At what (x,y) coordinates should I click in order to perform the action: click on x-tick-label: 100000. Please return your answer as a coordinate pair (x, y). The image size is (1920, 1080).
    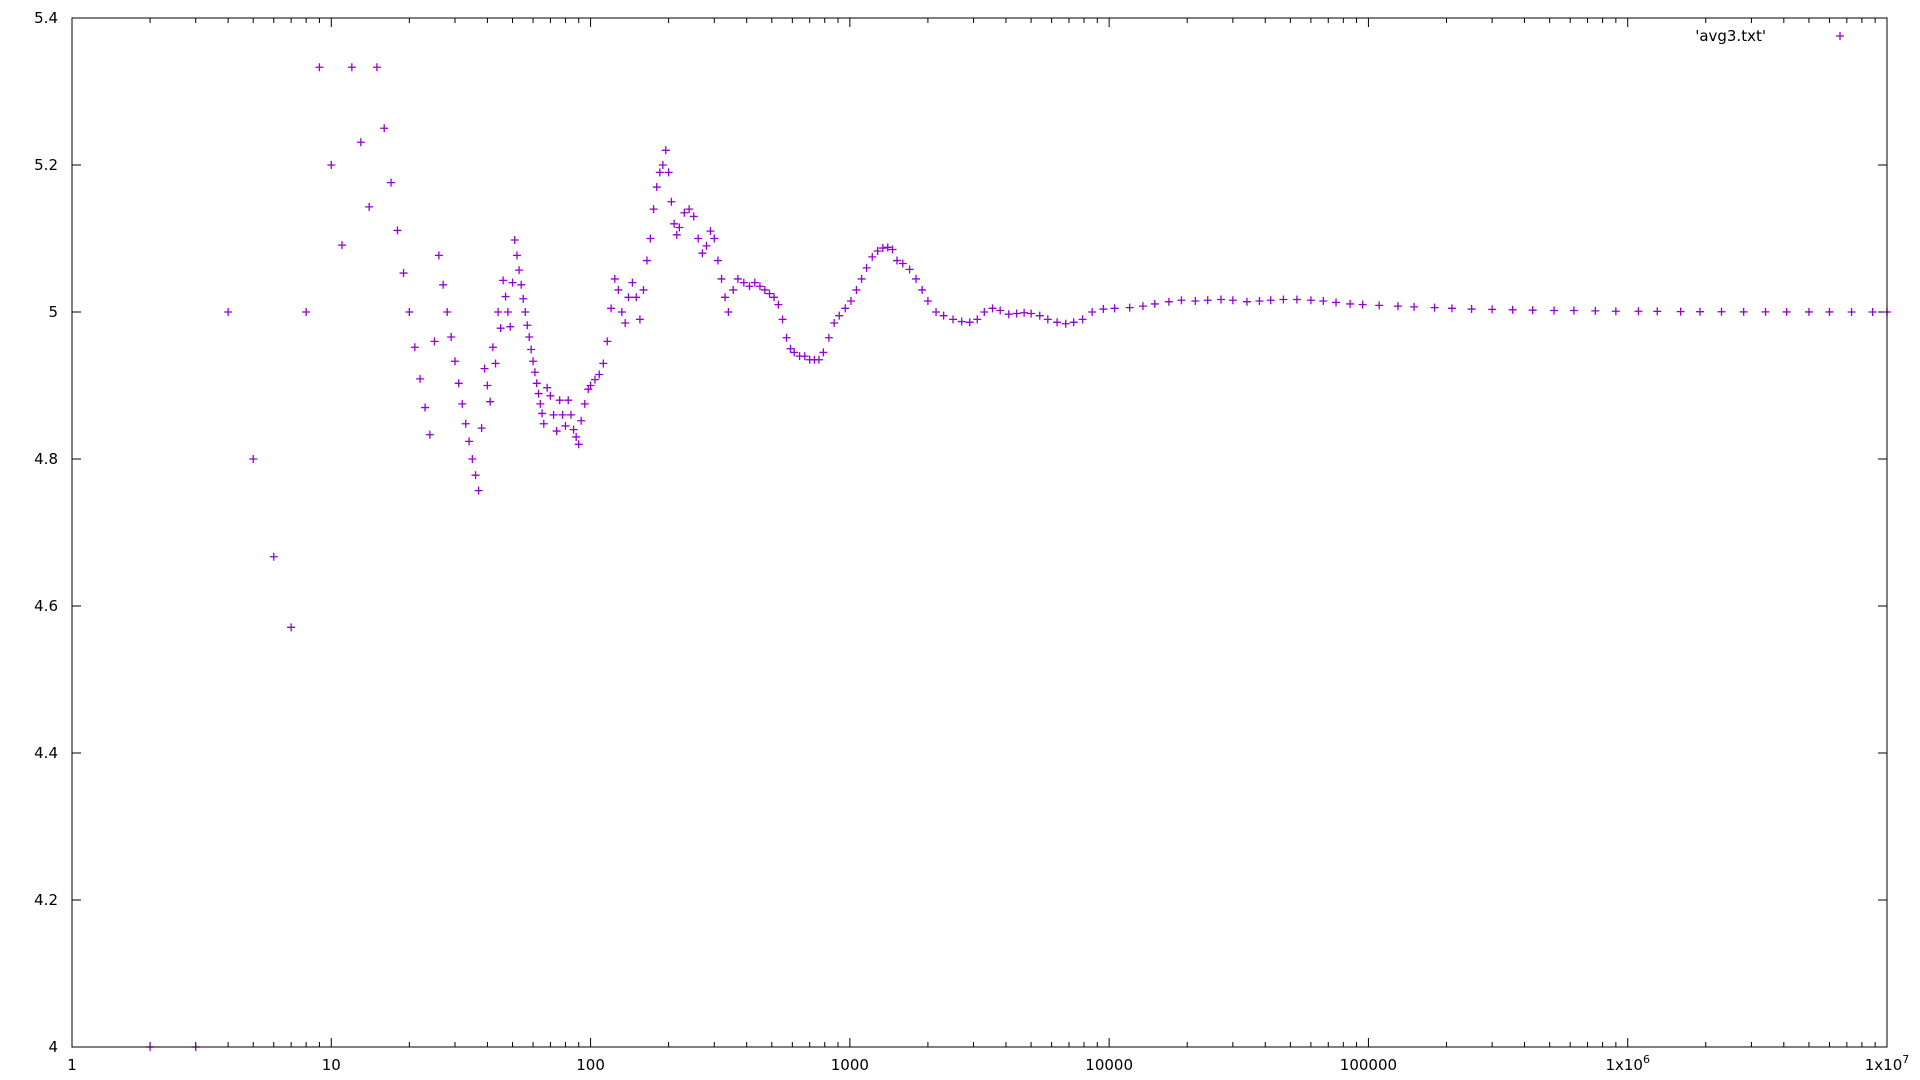
    Looking at the image, I should click on (1368, 1065).